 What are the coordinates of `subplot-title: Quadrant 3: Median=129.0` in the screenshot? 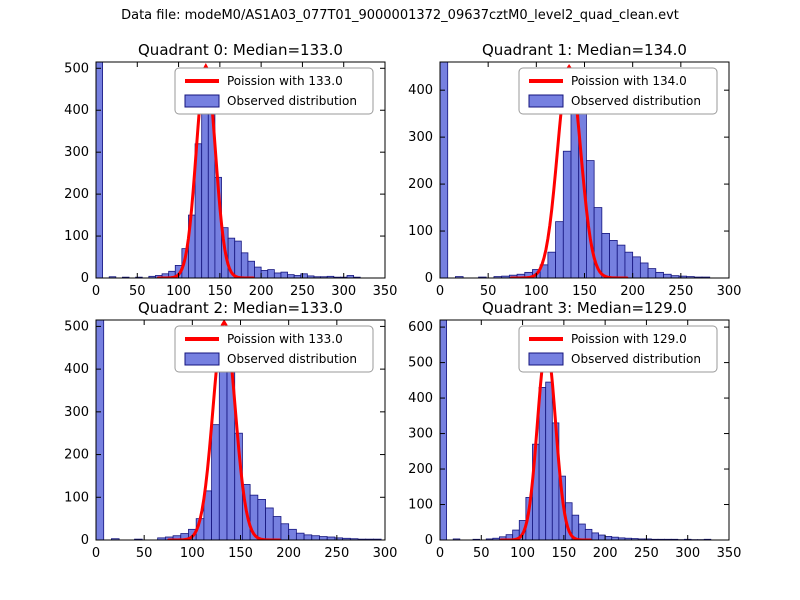 It's located at (584, 308).